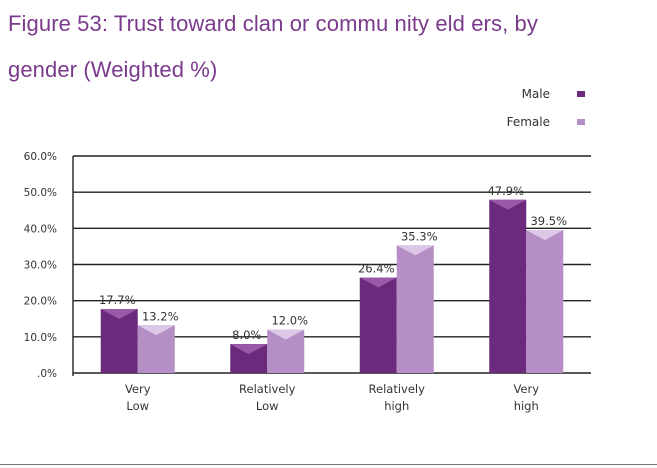  Describe the element at coordinates (419, 236) in the screenshot. I see `data-label: 35.3%` at that location.